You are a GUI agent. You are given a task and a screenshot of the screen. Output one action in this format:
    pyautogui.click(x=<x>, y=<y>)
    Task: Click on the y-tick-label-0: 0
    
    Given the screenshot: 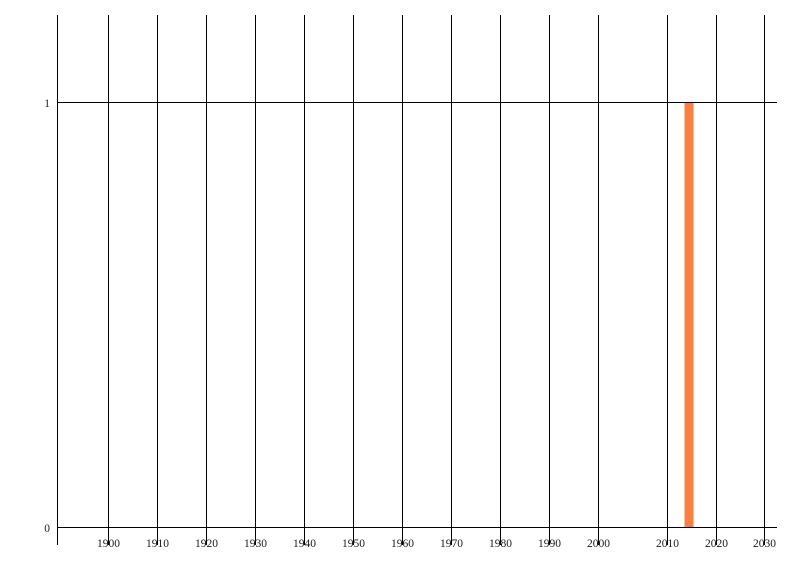 What is the action you would take?
    pyautogui.click(x=47, y=529)
    